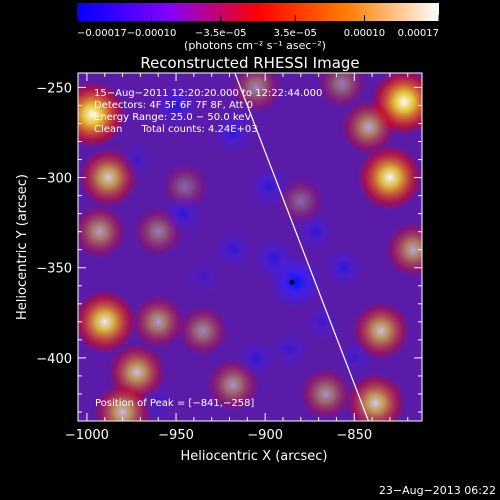 The width and height of the screenshot is (500, 500). Describe the element at coordinates (258, 12) in the screenshot. I see `colorbar-gradient` at that location.